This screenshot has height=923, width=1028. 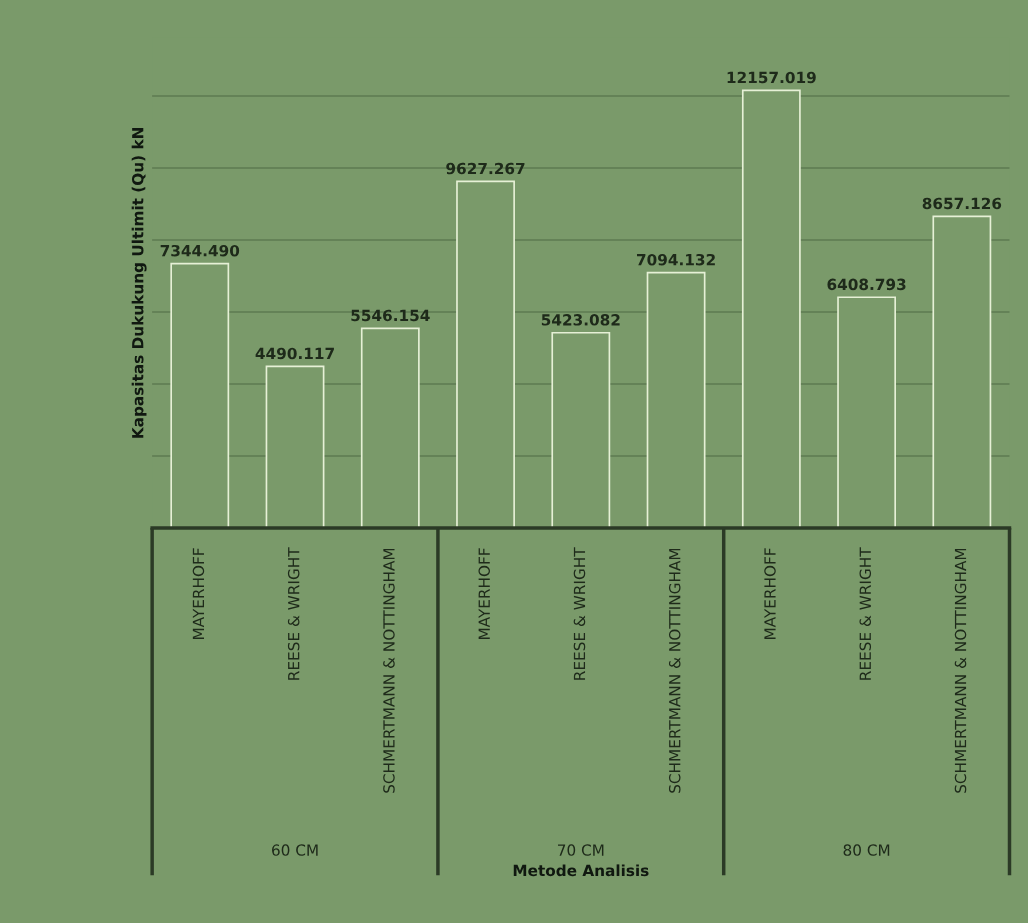 I want to click on data-label: 5546.154, so click(x=390, y=315).